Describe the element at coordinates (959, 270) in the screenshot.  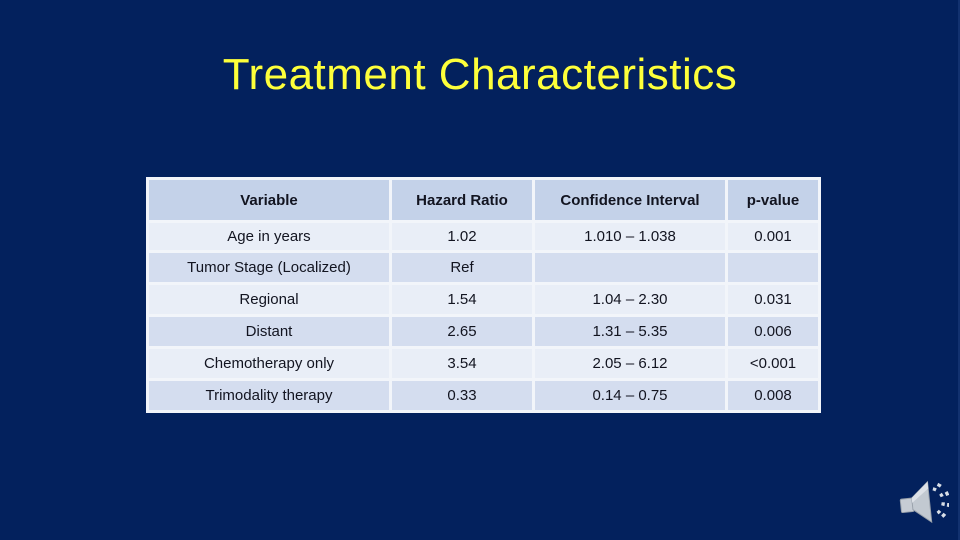
I see `slide-edge-strip` at that location.